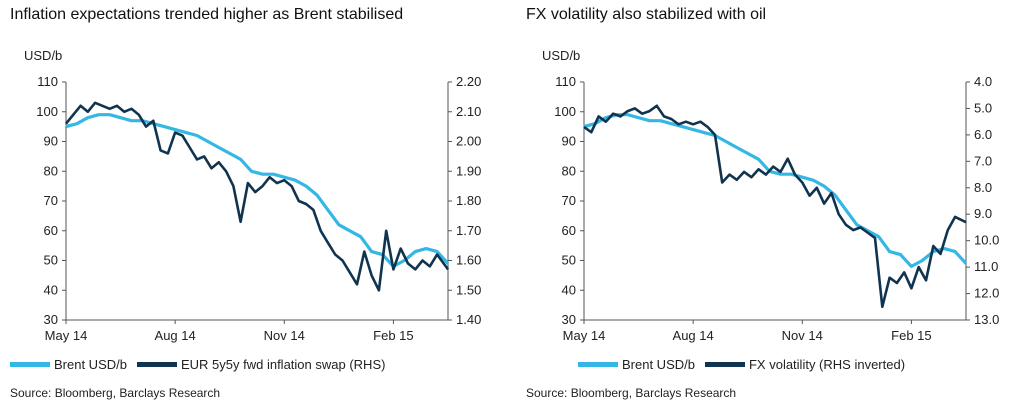  I want to click on legend-label-inflation-swap: EUR 5y5y fwd inflation swap (RHS), so click(283, 364).